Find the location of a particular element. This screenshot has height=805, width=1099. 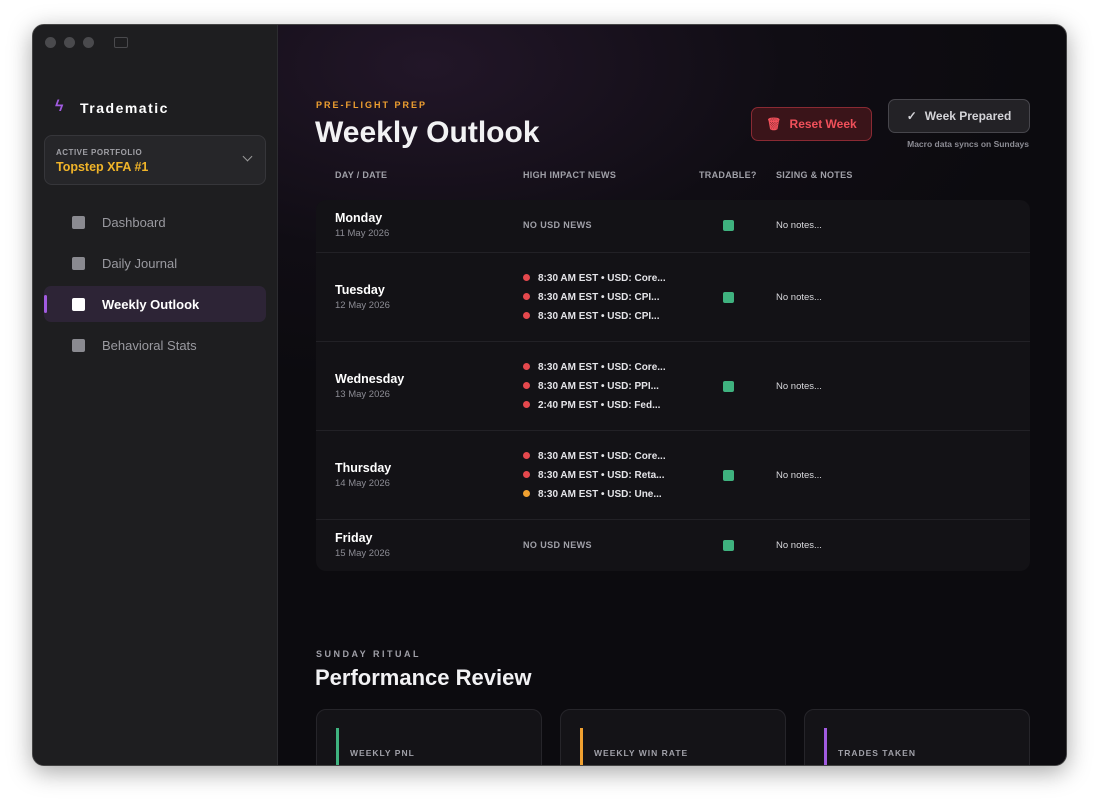

column-header: HIGH IMPACT NEWS is located at coordinates (570, 175).